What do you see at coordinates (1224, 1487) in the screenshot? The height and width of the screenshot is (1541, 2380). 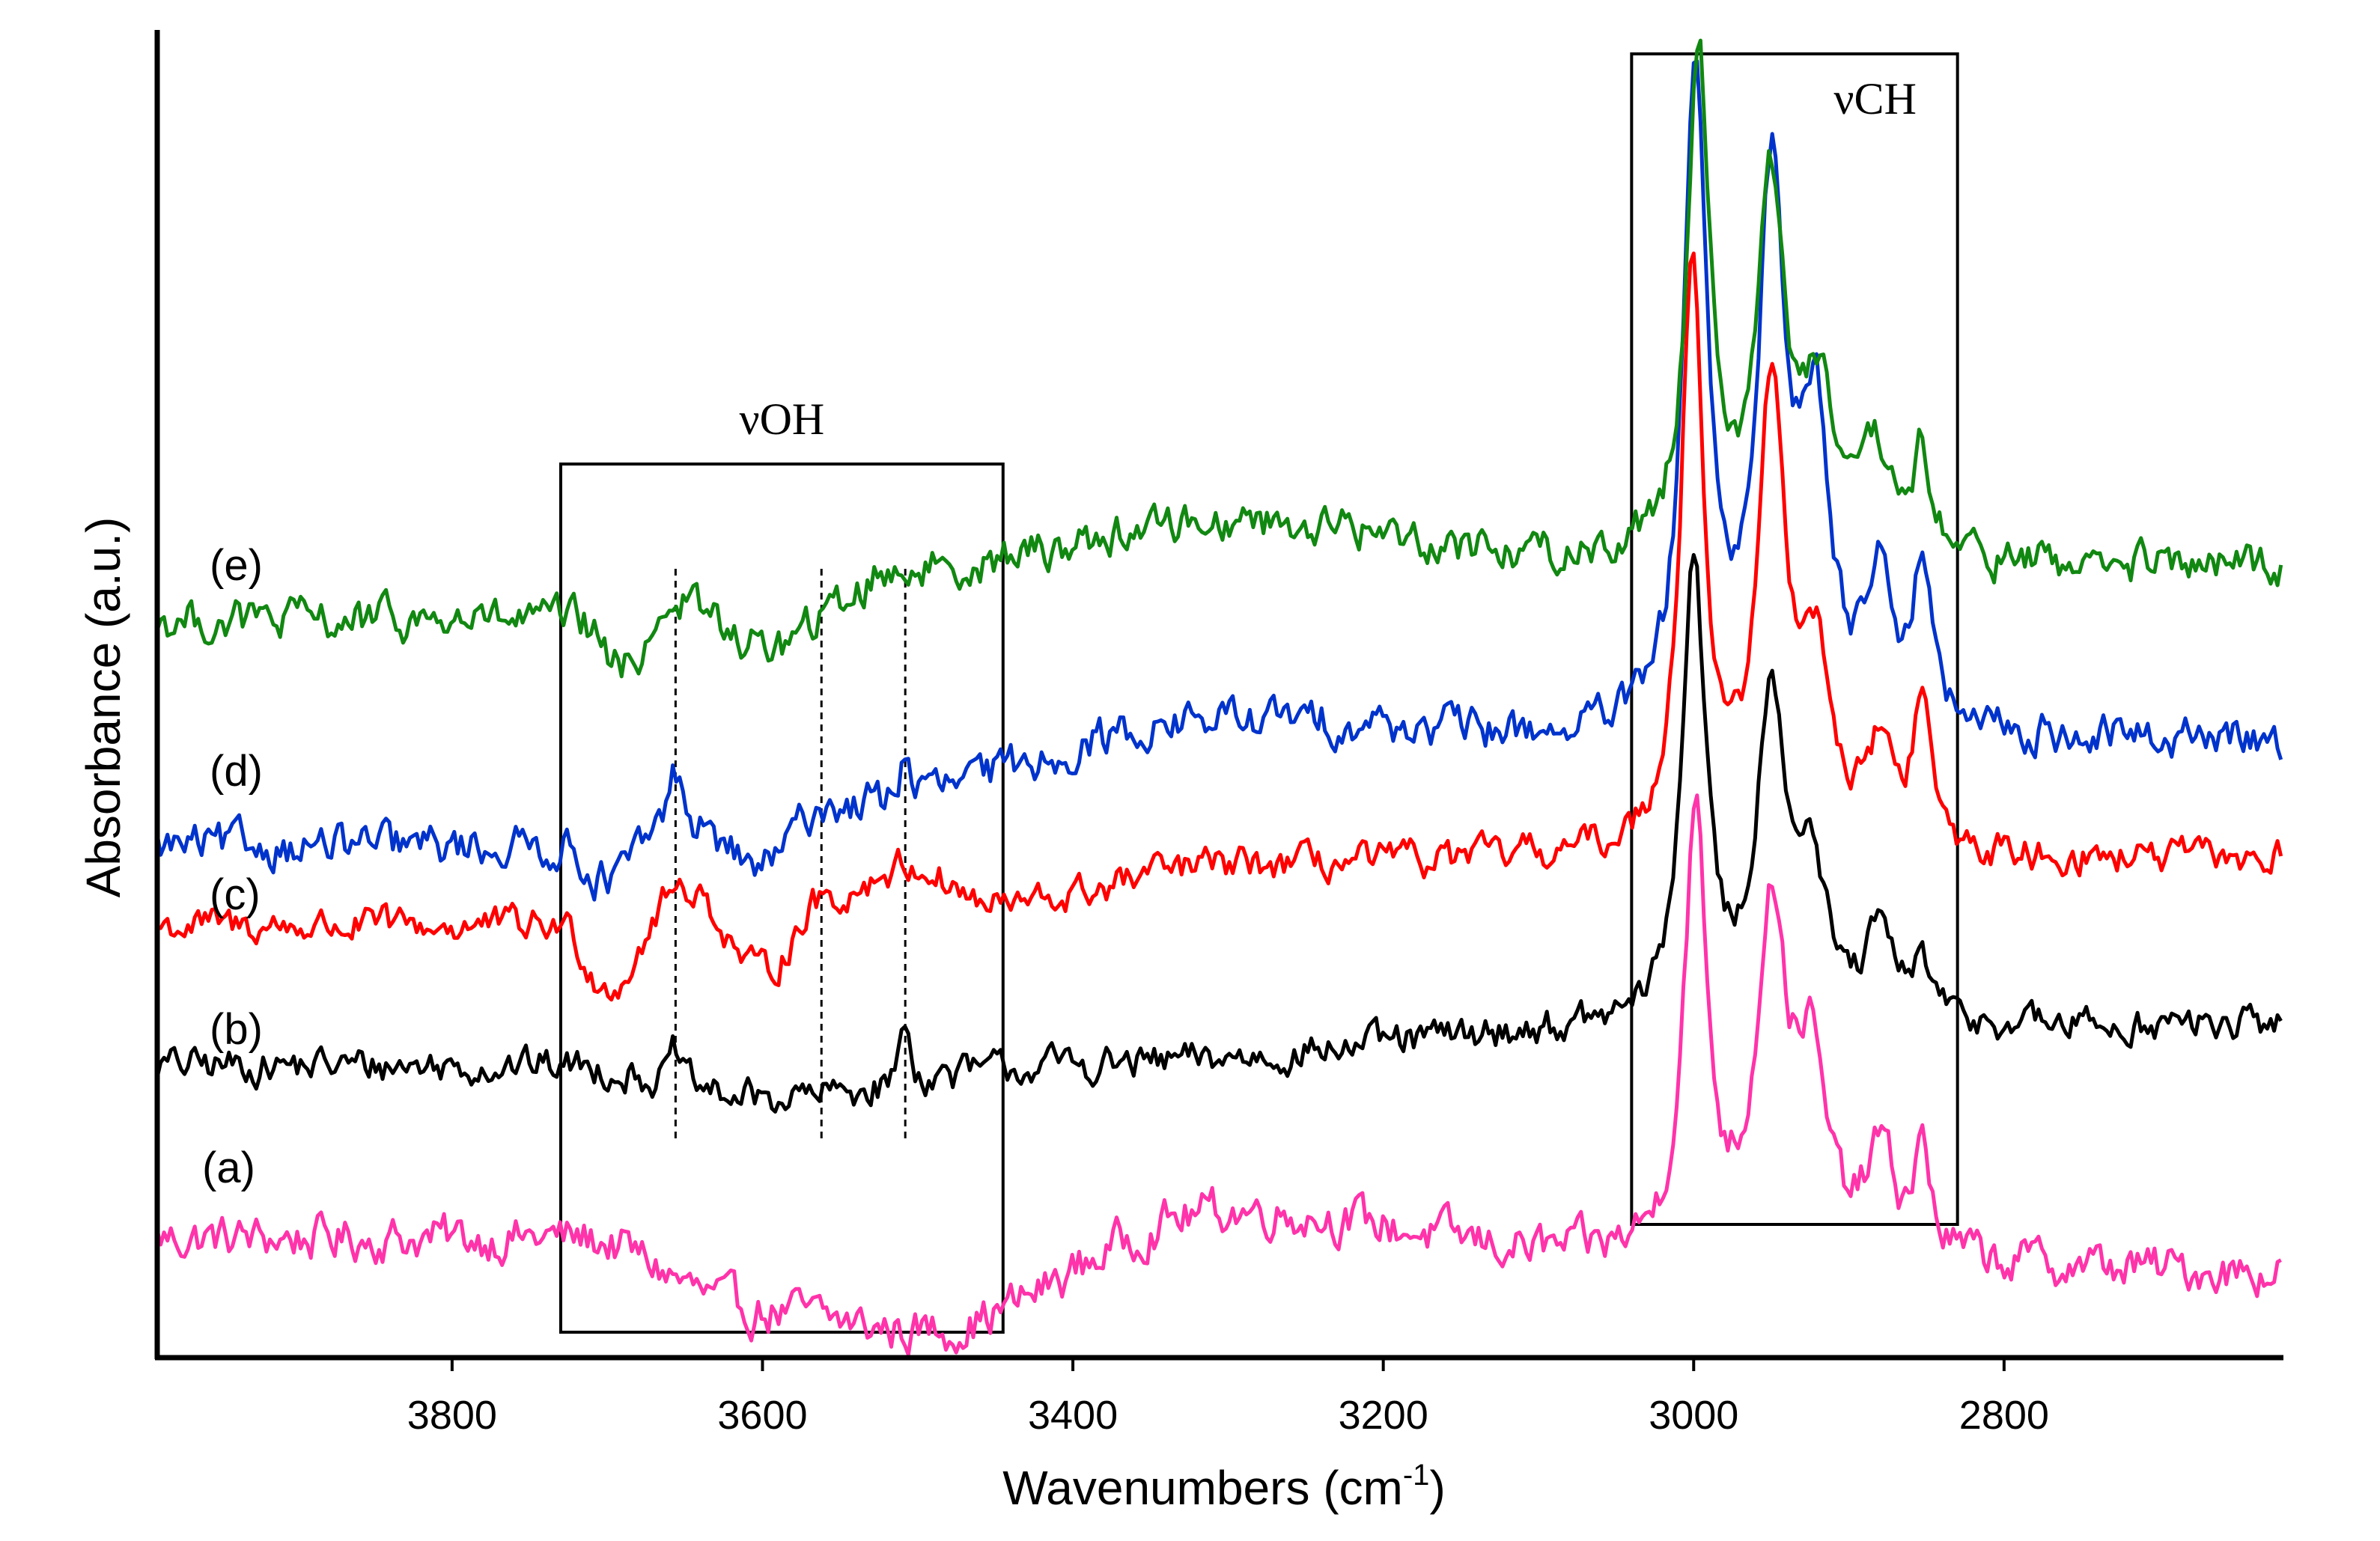 I see `x-axis-title: Wavenumbers (cm-1)` at bounding box center [1224, 1487].